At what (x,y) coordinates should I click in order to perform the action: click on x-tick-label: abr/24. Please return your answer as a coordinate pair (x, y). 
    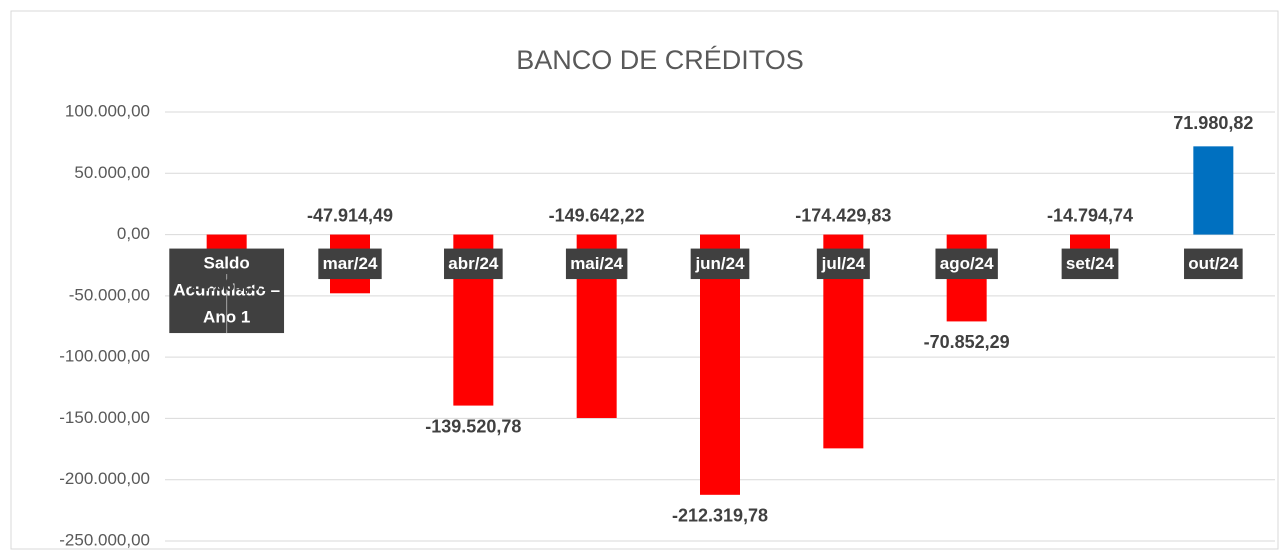
    Looking at the image, I should click on (473, 263).